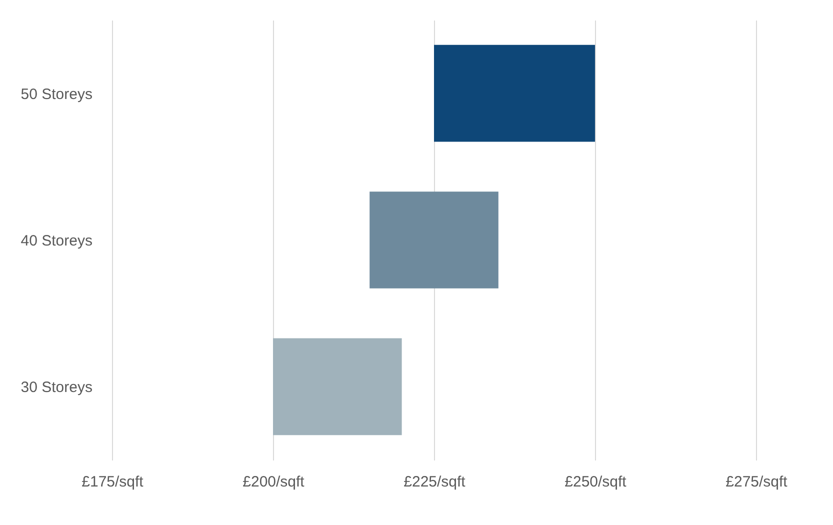 The height and width of the screenshot is (525, 833). Describe the element at coordinates (56, 387) in the screenshot. I see `y-tick-label: 30 Storeys` at that location.